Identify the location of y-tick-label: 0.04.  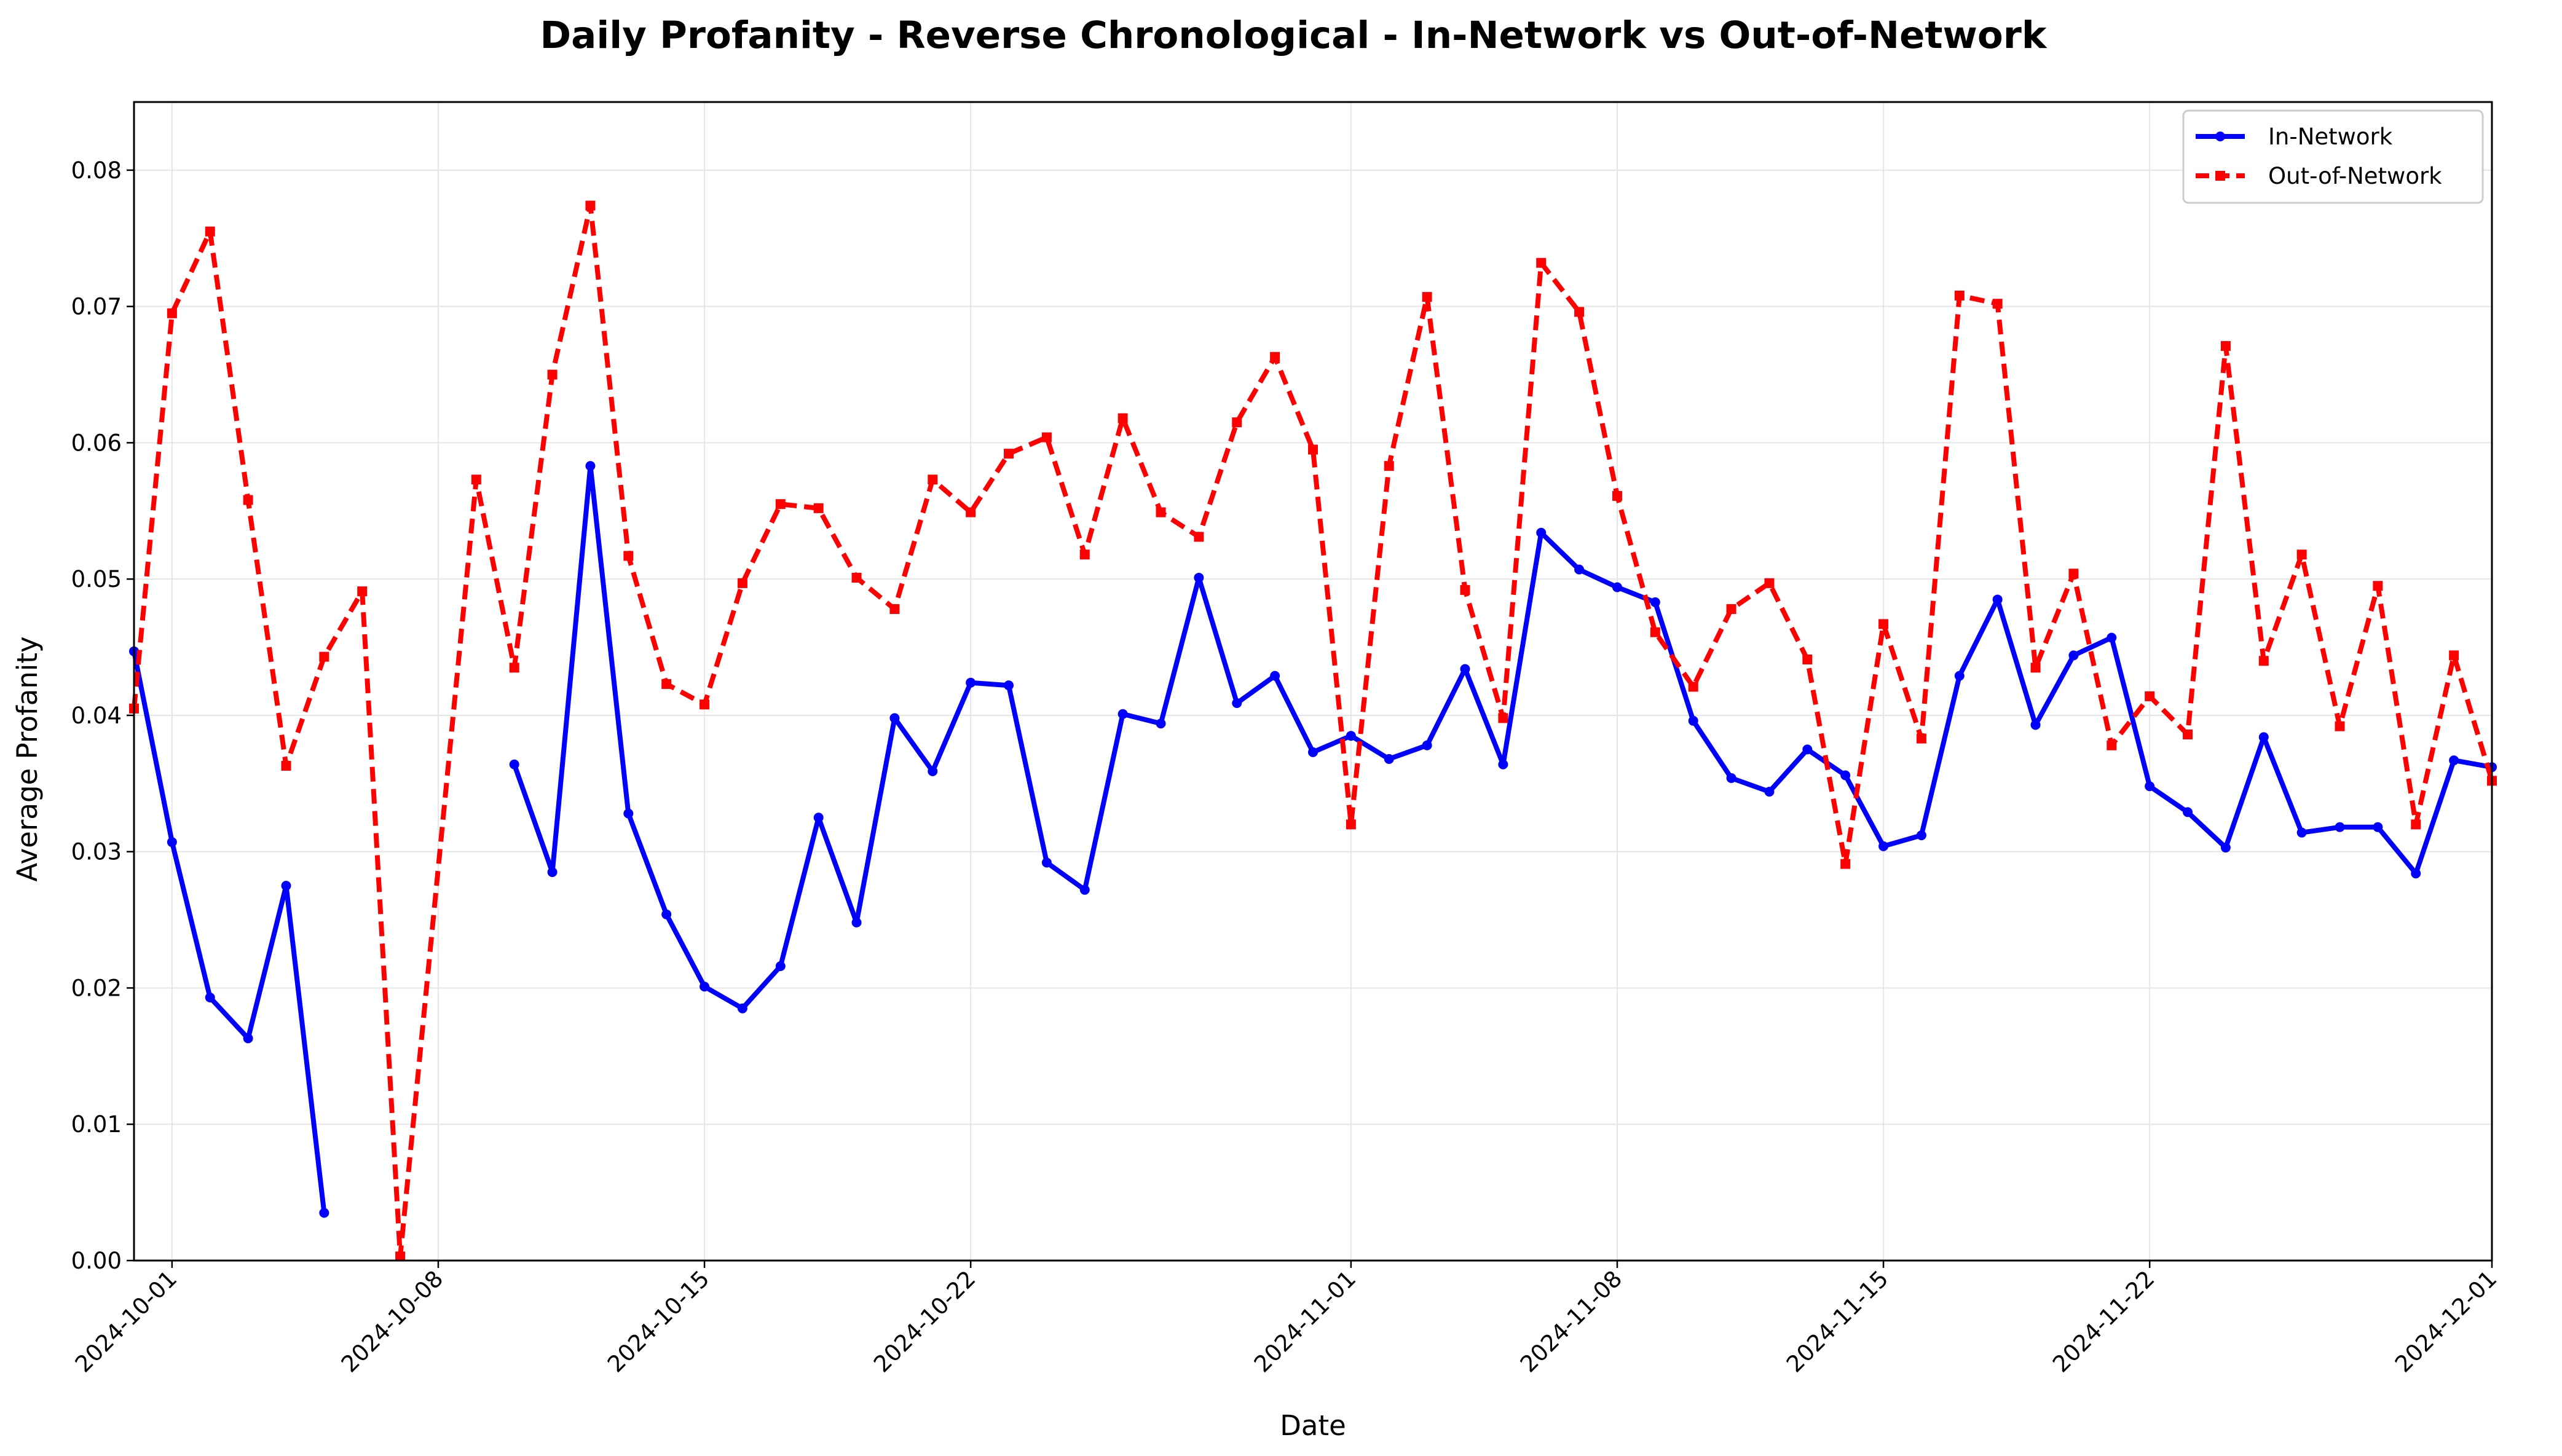
(97, 715).